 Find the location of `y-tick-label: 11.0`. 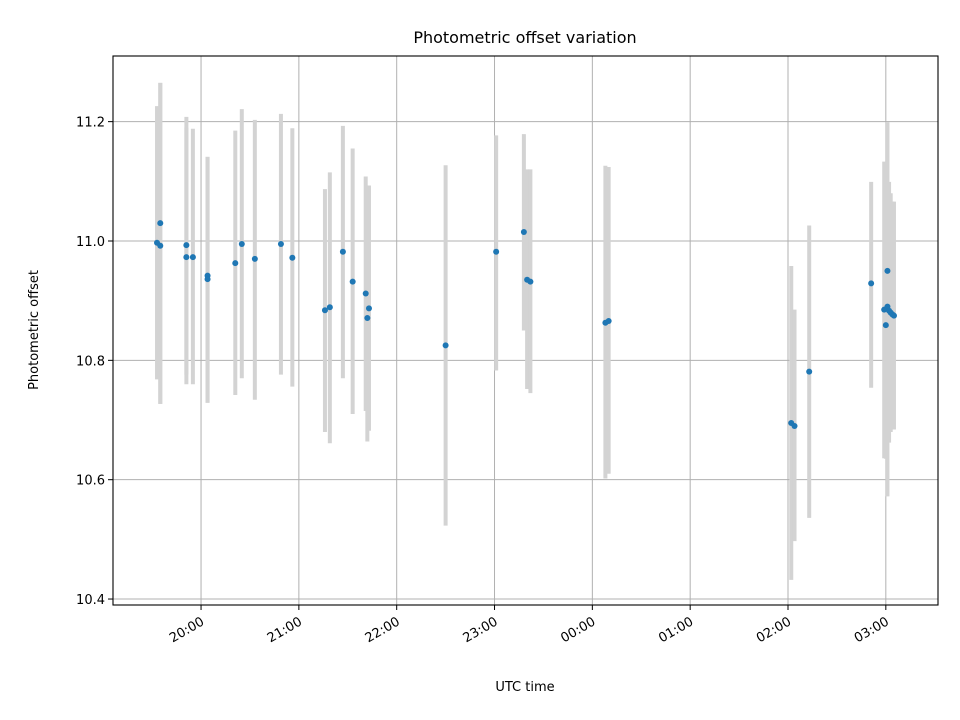

y-tick-label: 11.0 is located at coordinates (90, 242).